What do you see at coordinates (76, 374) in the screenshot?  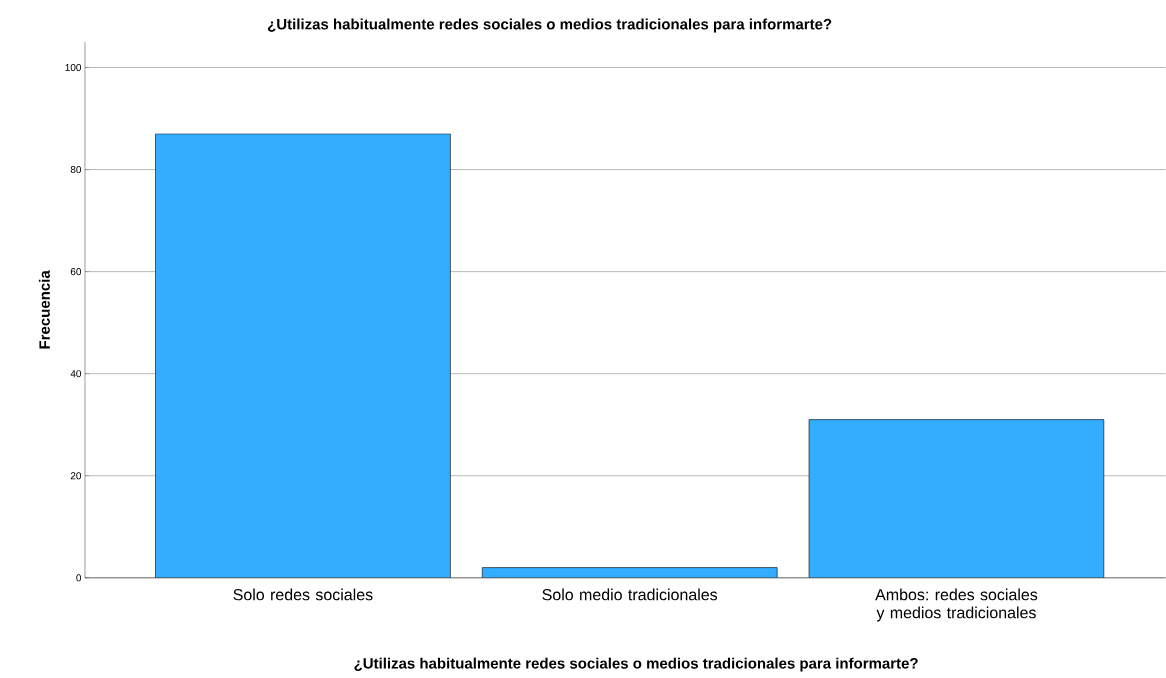 I see `y-tick-label: 40` at bounding box center [76, 374].